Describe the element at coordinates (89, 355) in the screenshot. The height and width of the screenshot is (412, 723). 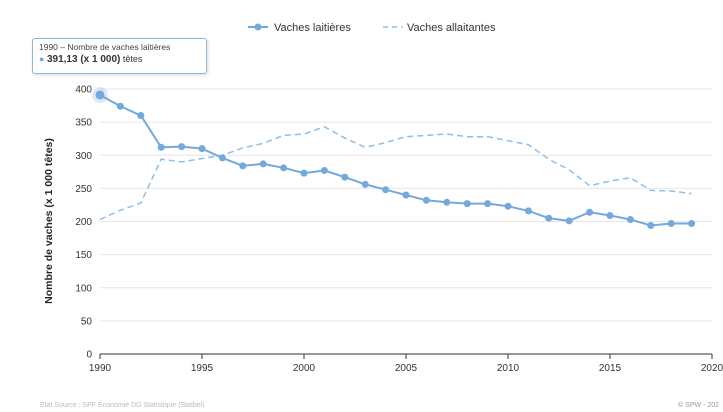
I see `y-tick-label-0: 0` at that location.